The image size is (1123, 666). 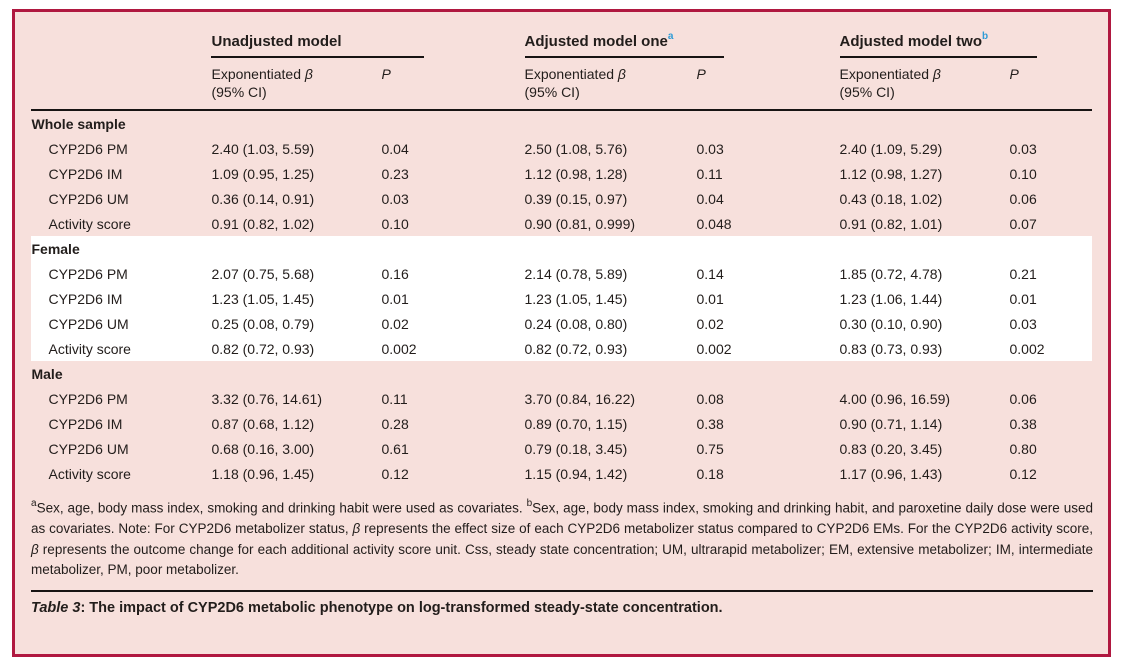 What do you see at coordinates (263, 473) in the screenshot?
I see `beta-ci-cell: 1.18 (0.96, 1.45)` at bounding box center [263, 473].